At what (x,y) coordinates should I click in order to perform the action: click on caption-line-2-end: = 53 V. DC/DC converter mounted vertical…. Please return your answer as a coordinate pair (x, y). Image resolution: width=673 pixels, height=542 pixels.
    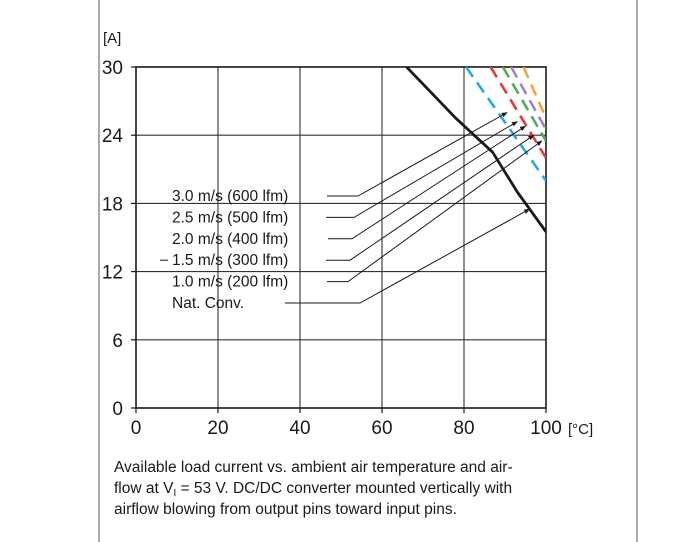
    Looking at the image, I should click on (344, 488).